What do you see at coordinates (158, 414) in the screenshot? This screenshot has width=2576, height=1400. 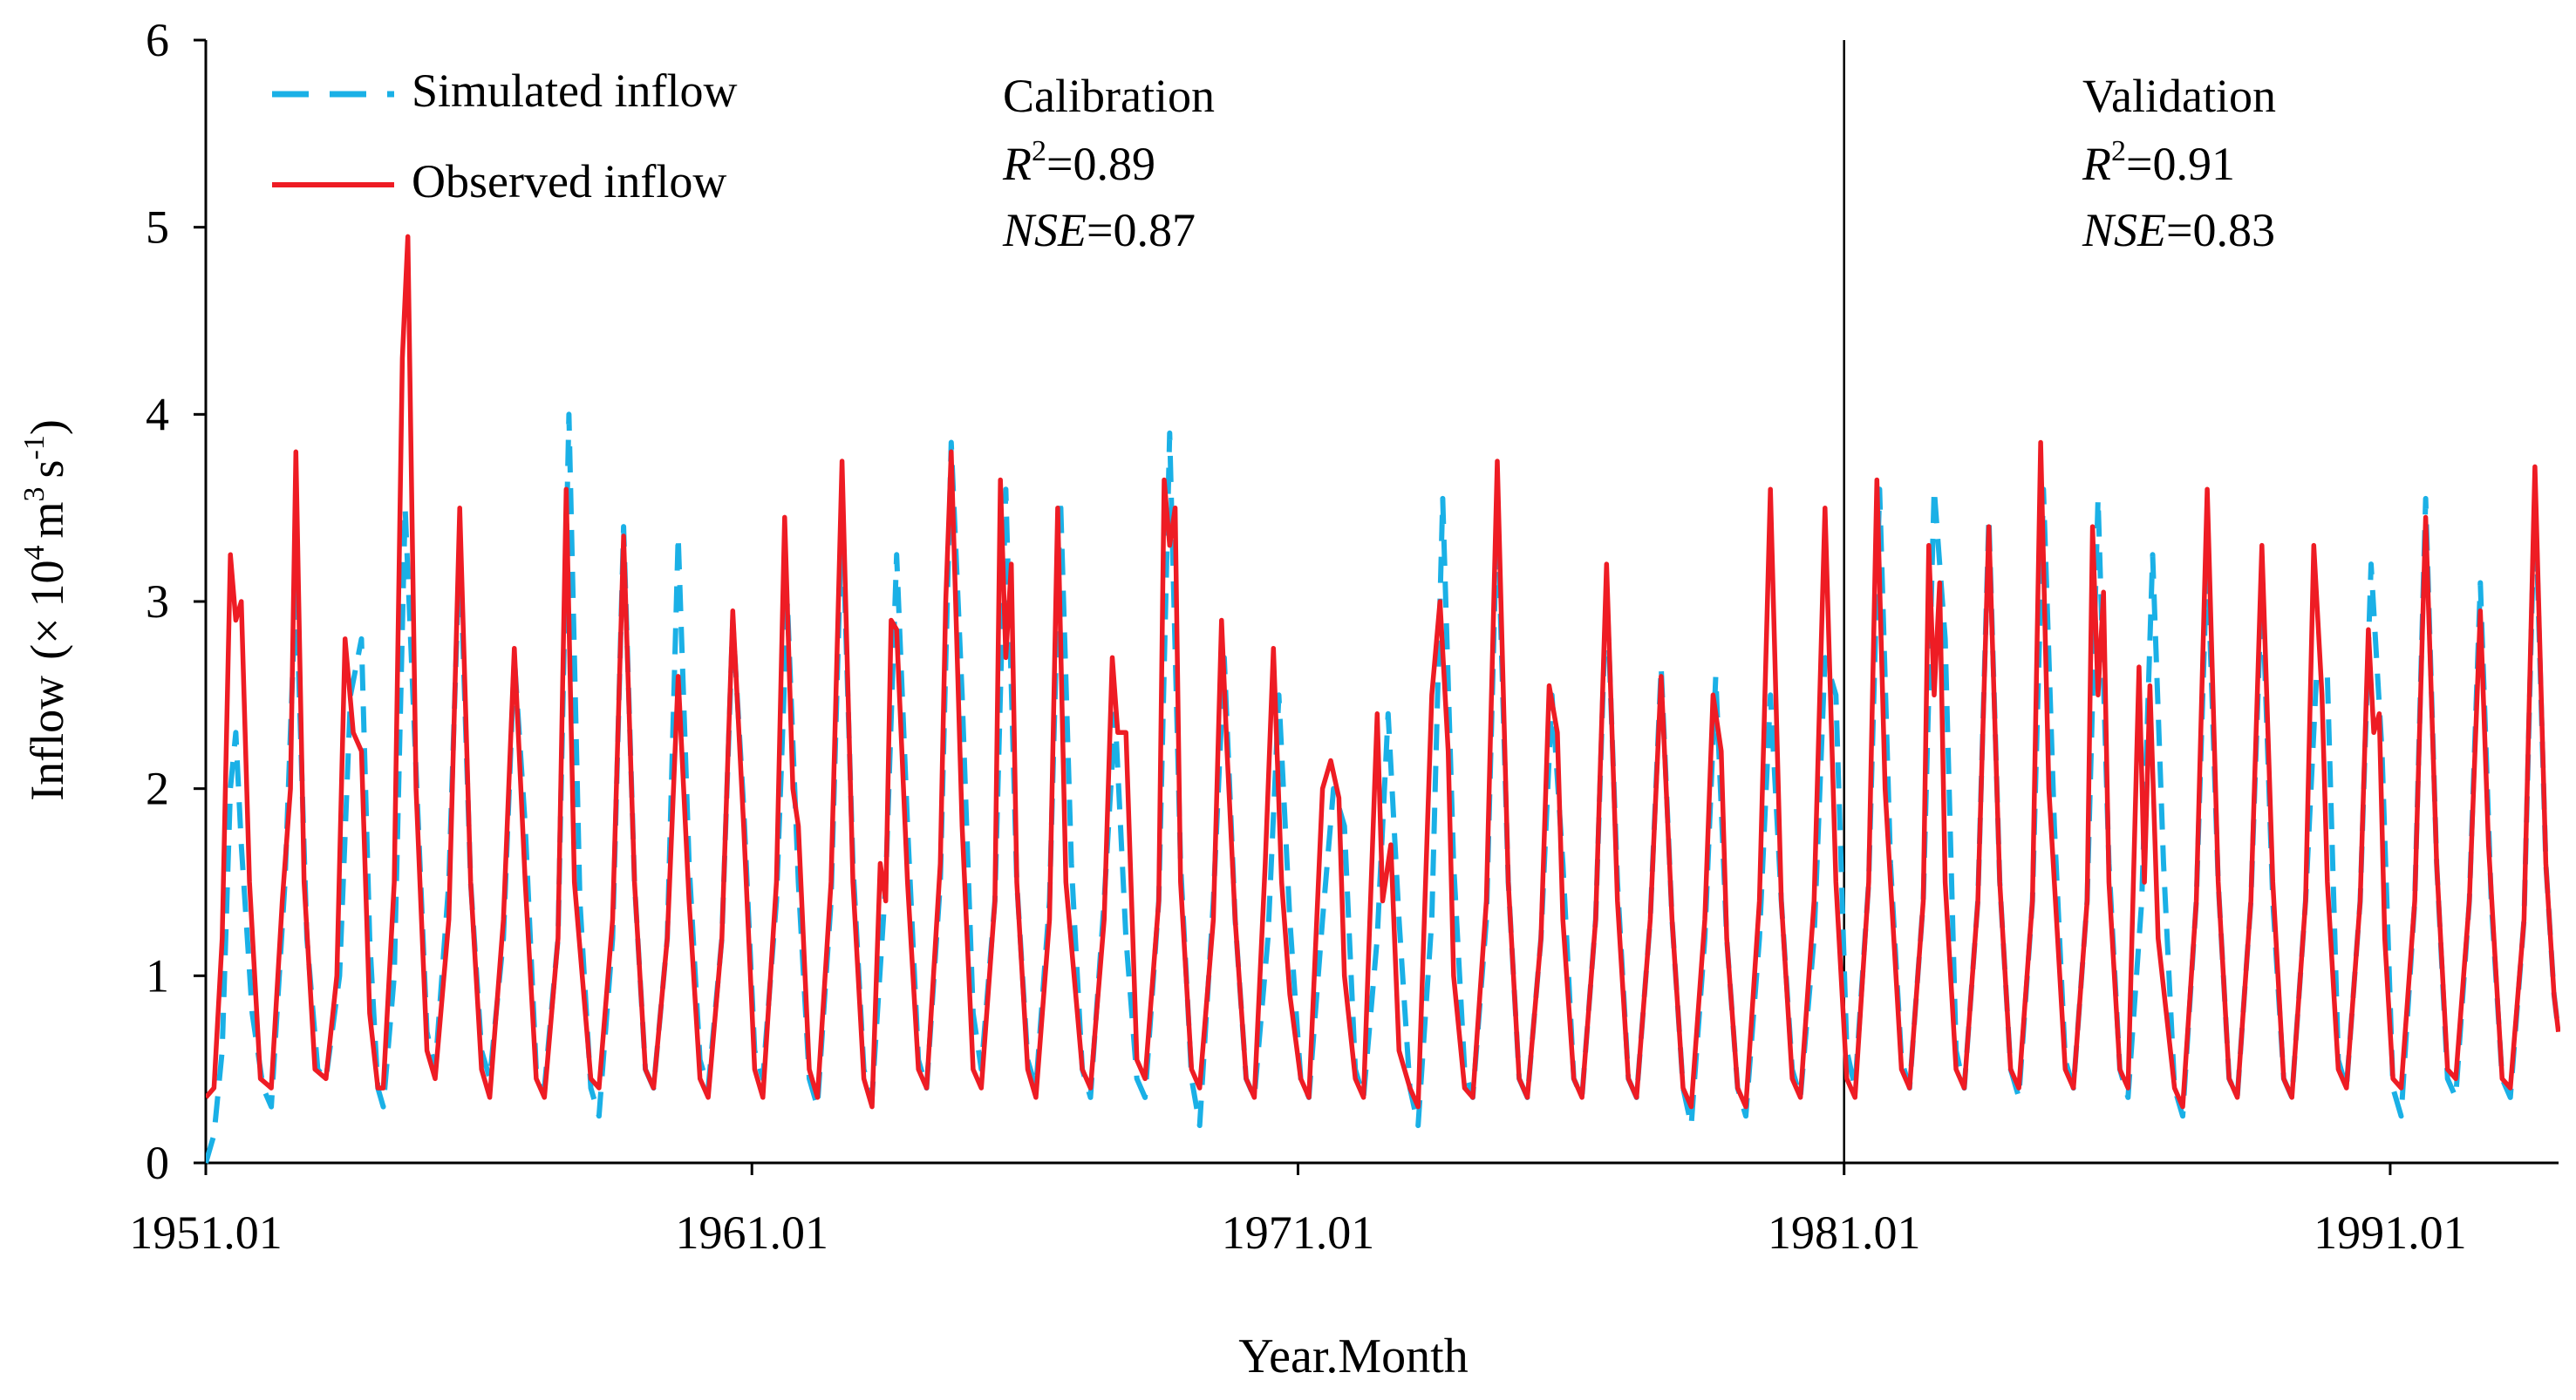 I see `y-tick-label: 4` at bounding box center [158, 414].